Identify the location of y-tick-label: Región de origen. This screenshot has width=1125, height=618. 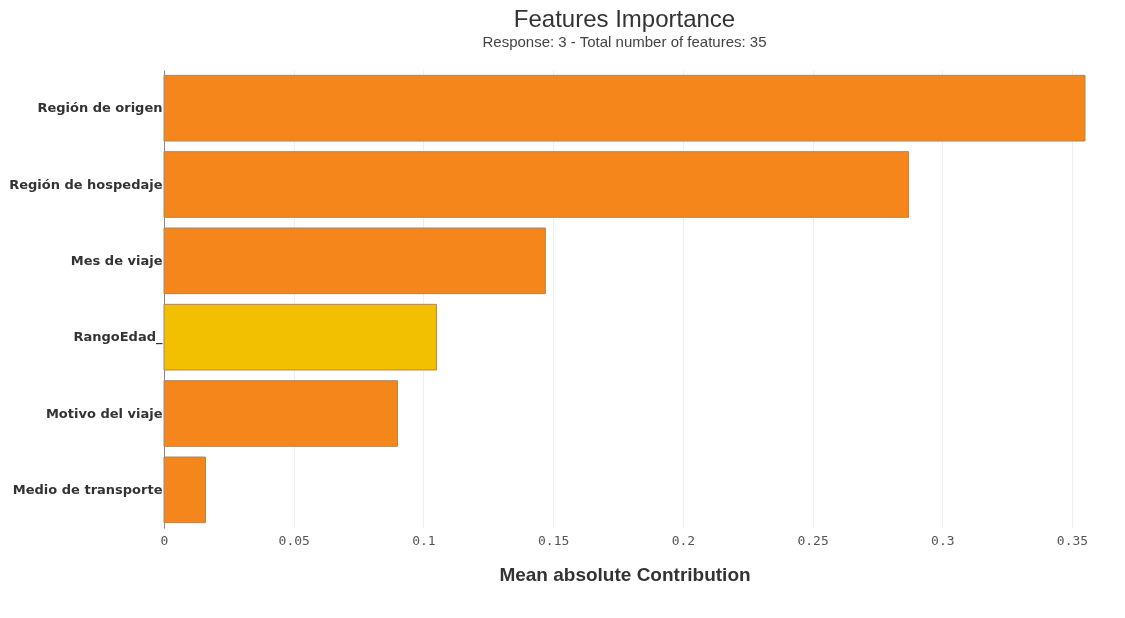
(100, 108).